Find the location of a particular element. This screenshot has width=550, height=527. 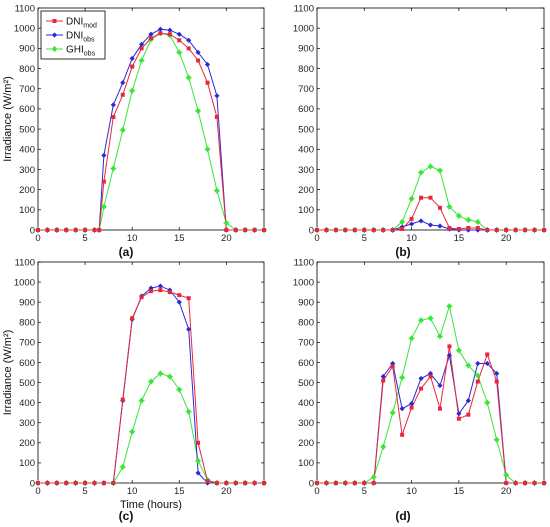

y-tick-label: 900 is located at coordinates (306, 49).